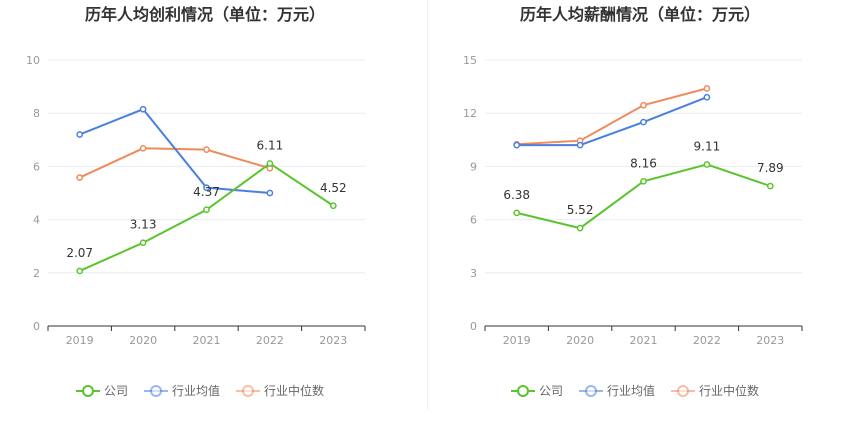 The image size is (850, 441). What do you see at coordinates (36, 220) in the screenshot?
I see `y-tick-label: 4` at bounding box center [36, 220].